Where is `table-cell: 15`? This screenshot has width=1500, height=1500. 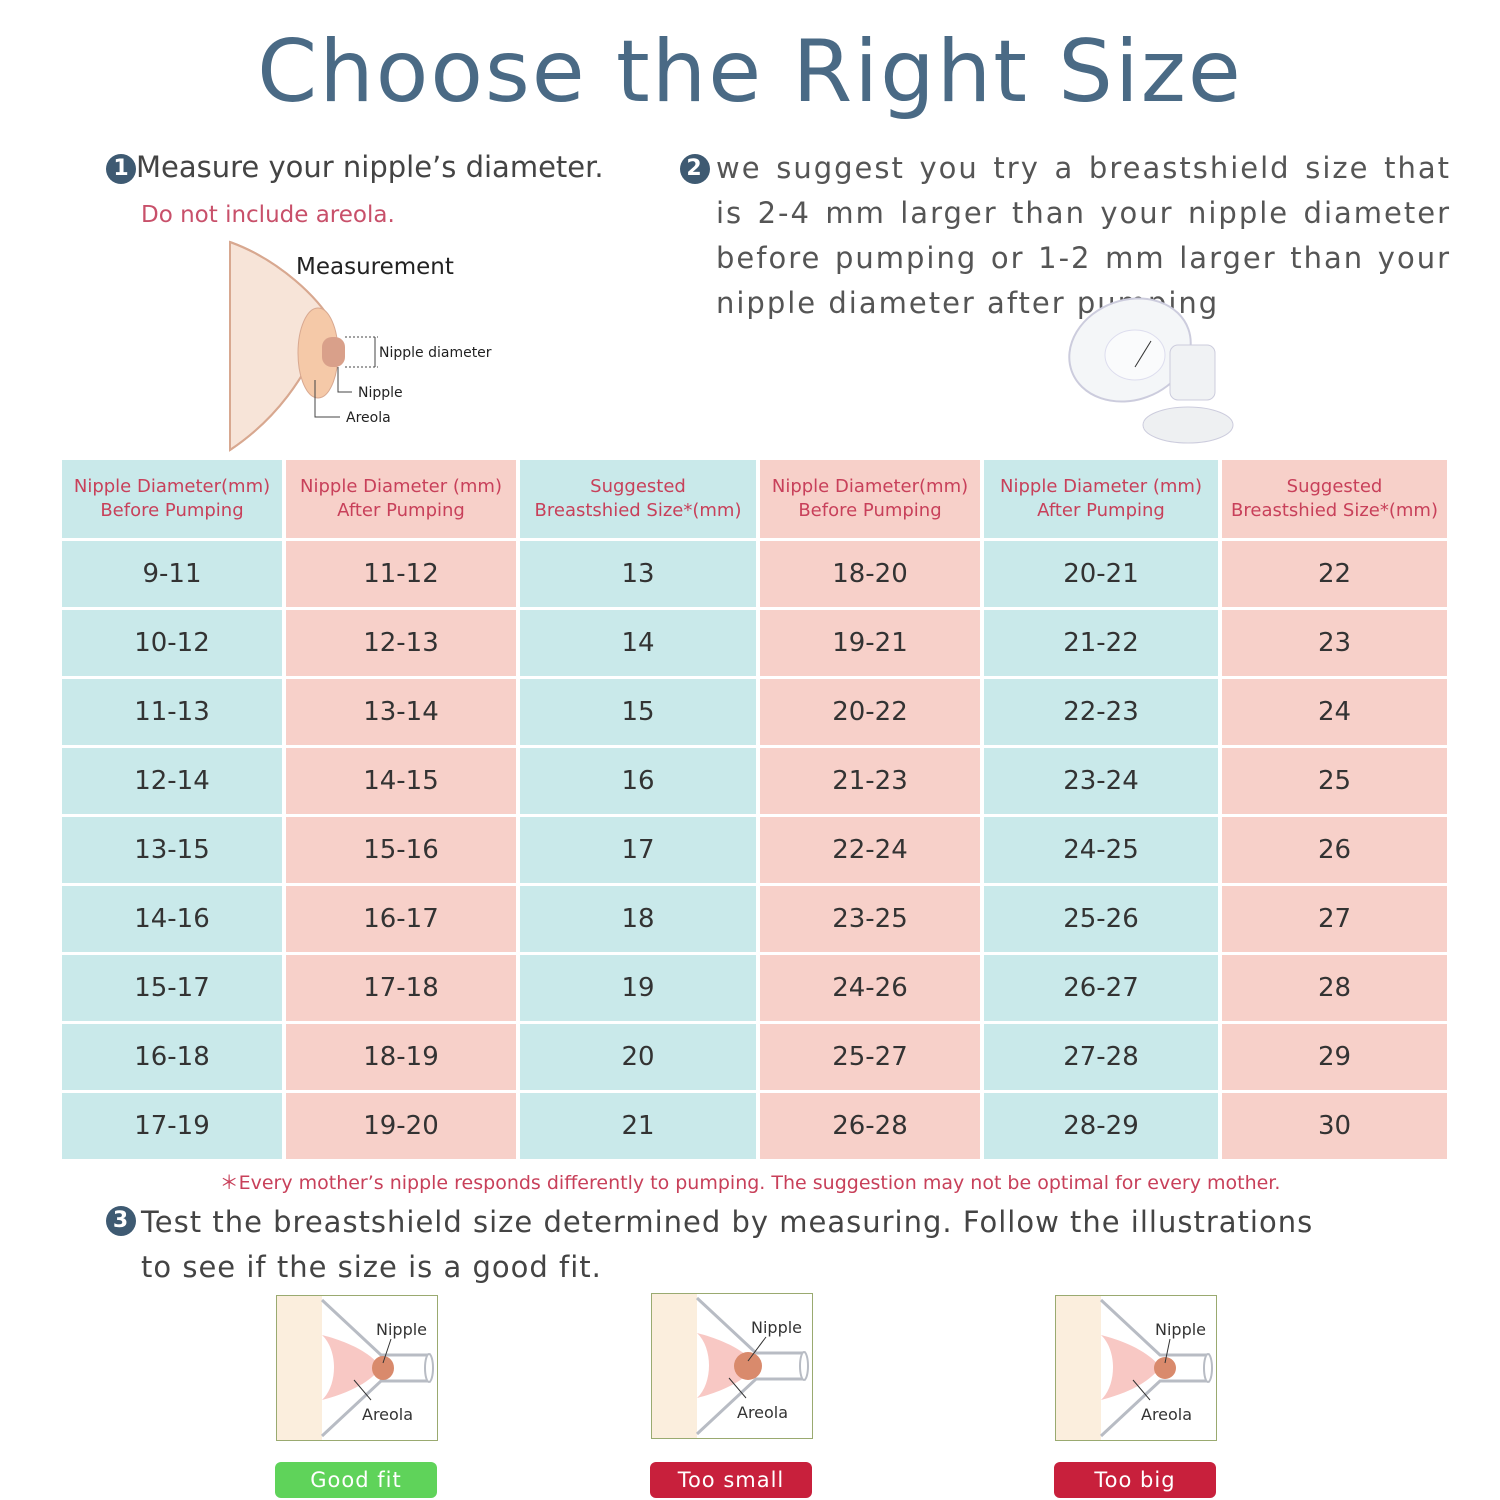 table-cell: 15 is located at coordinates (638, 712).